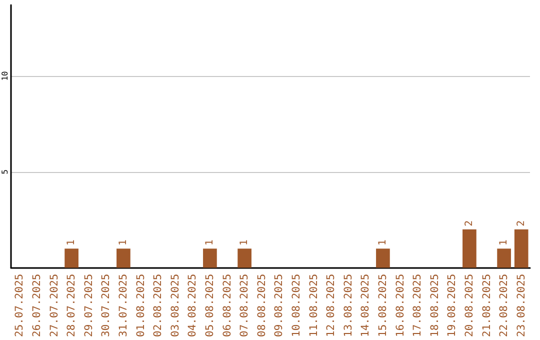 The image size is (540, 340). What do you see at coordinates (5, 171) in the screenshot?
I see `y-tick-label: 5` at bounding box center [5, 171].